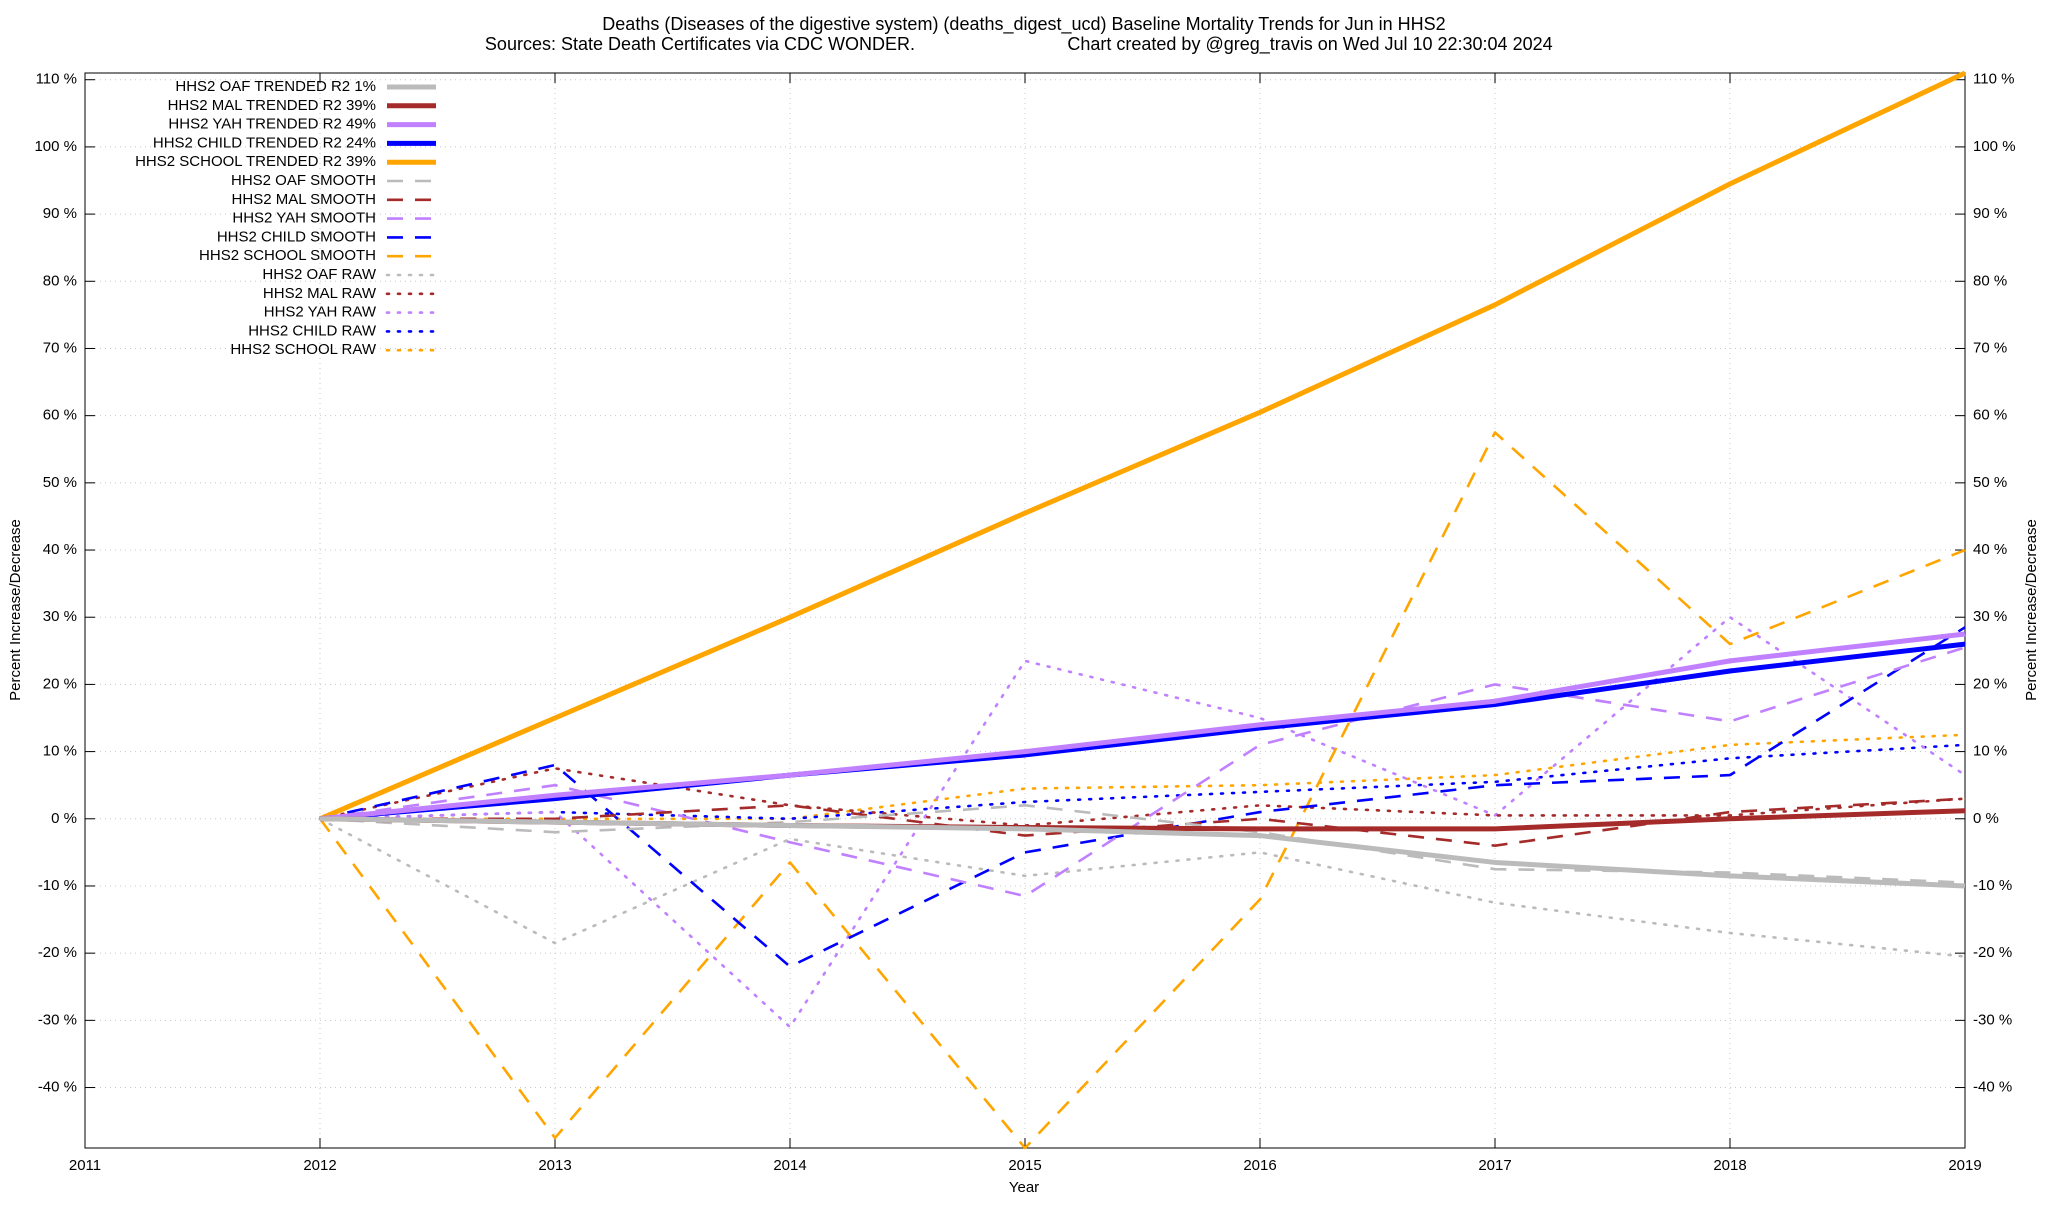 The width and height of the screenshot is (2048, 1205). Describe the element at coordinates (1986, 818) in the screenshot. I see `y2-tick-label: 0 %` at that location.